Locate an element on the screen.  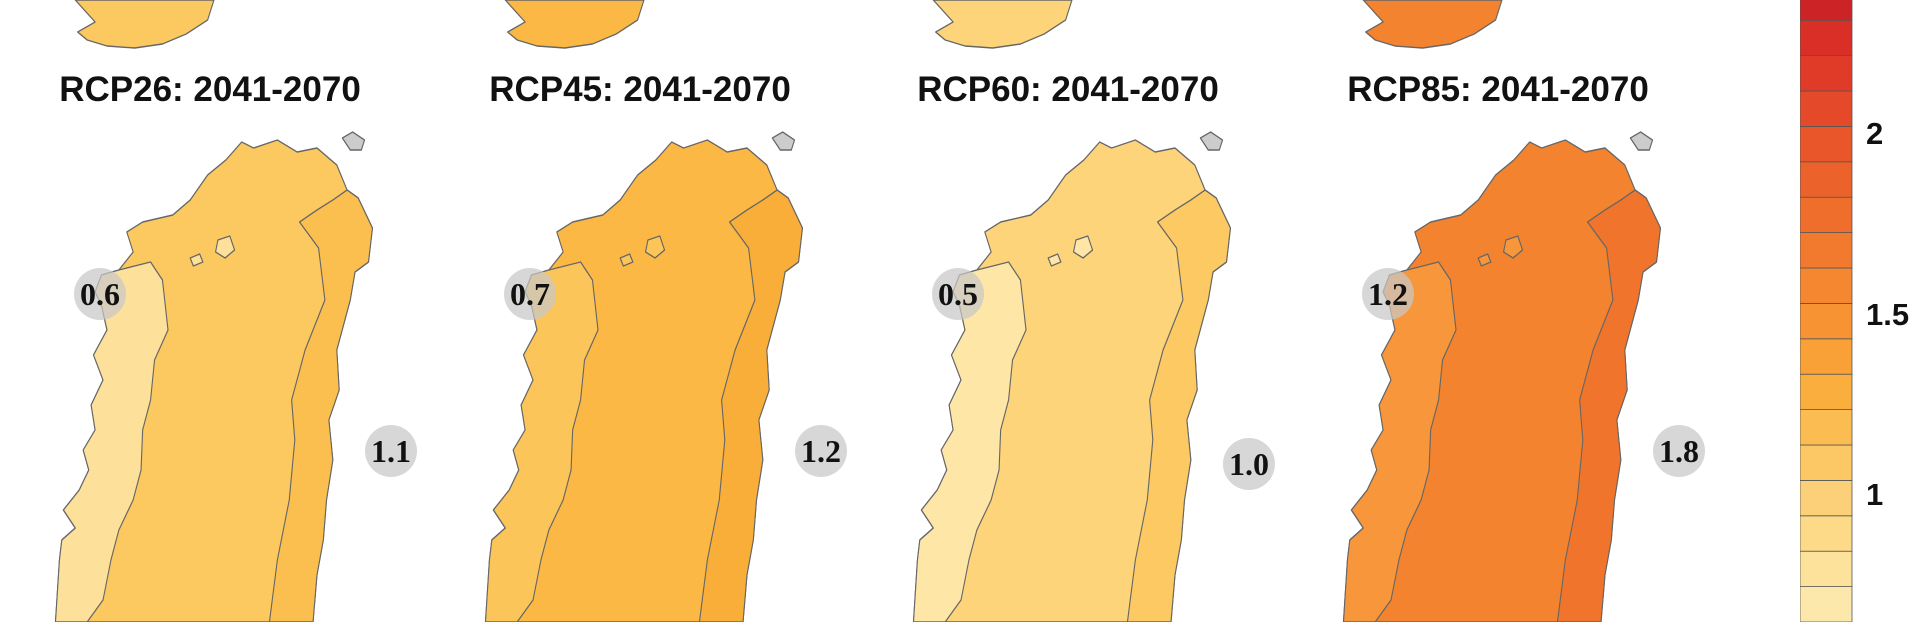
colorbar is located at coordinates (1826, 311).